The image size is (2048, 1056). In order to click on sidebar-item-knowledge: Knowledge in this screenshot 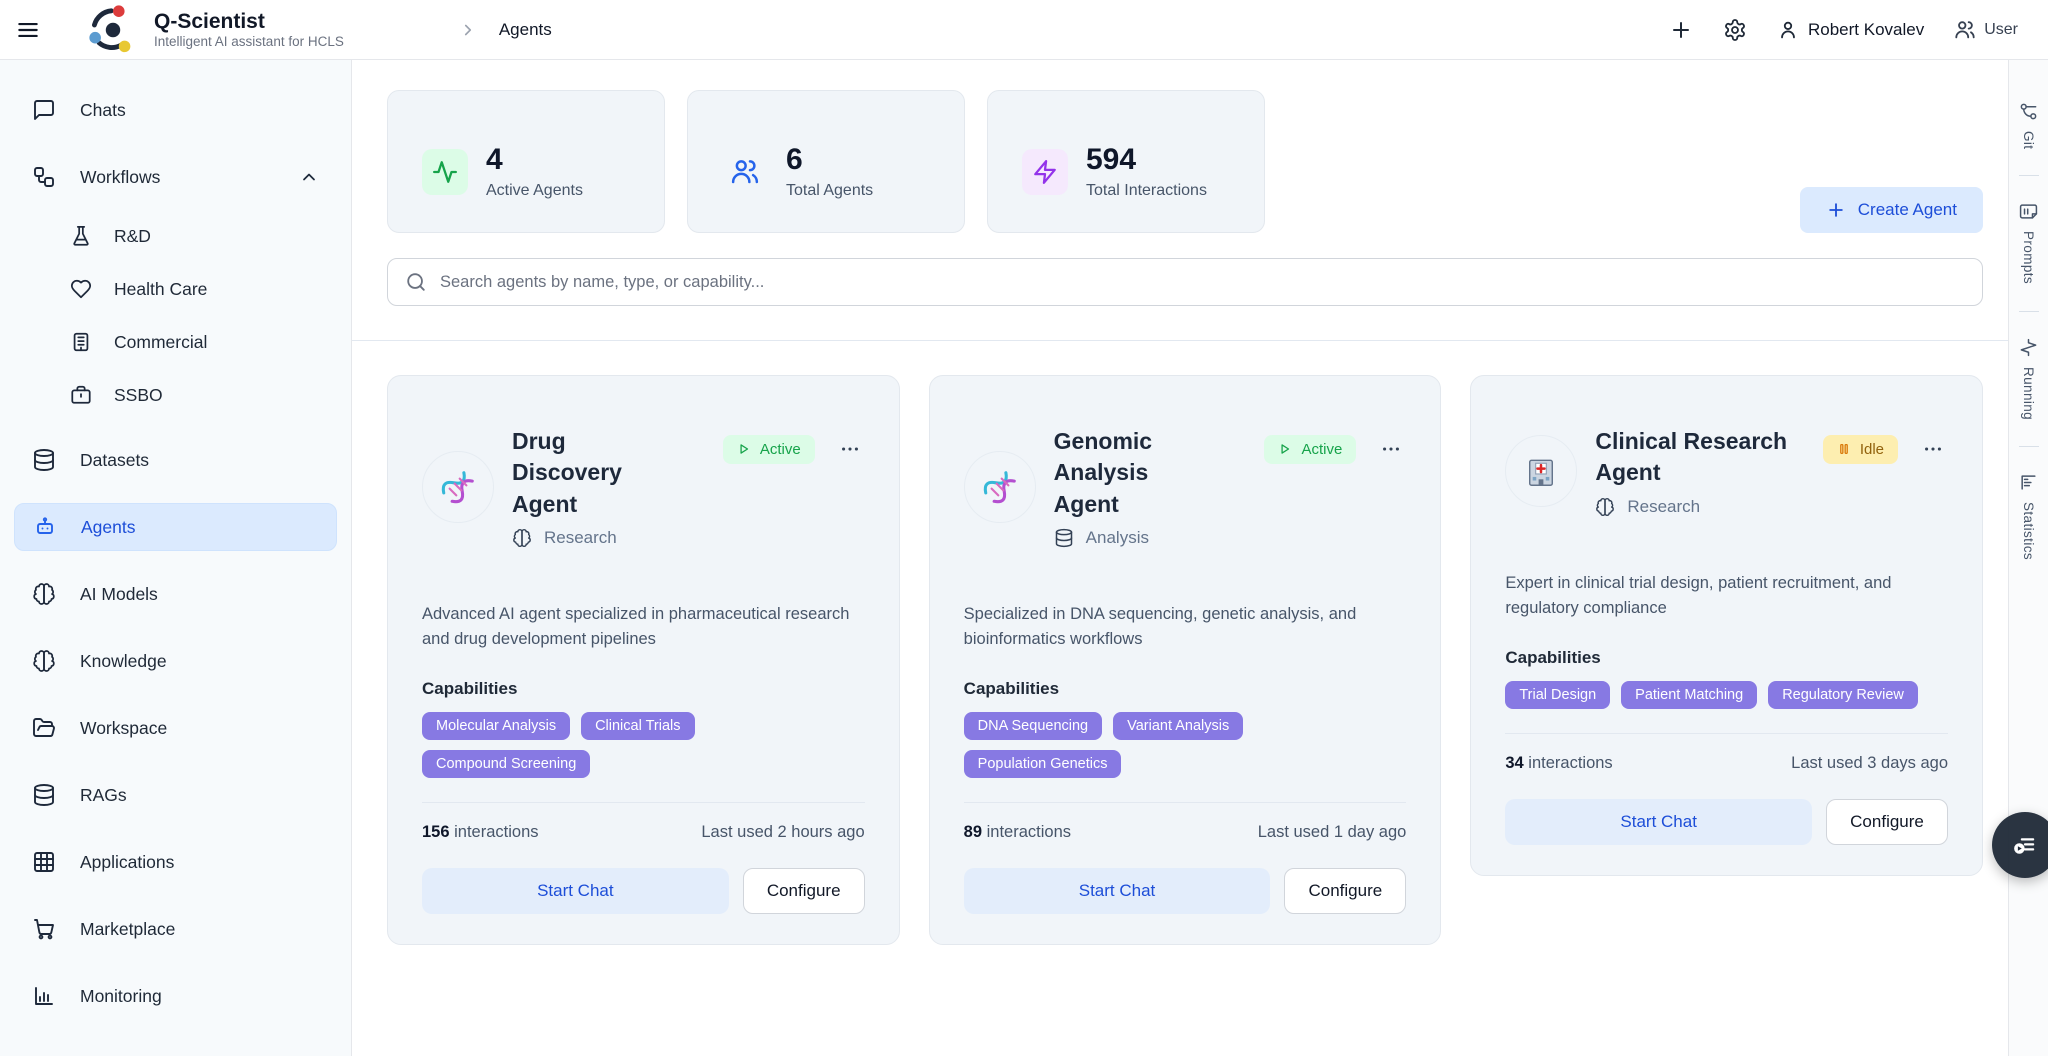, I will do `click(175, 661)`.